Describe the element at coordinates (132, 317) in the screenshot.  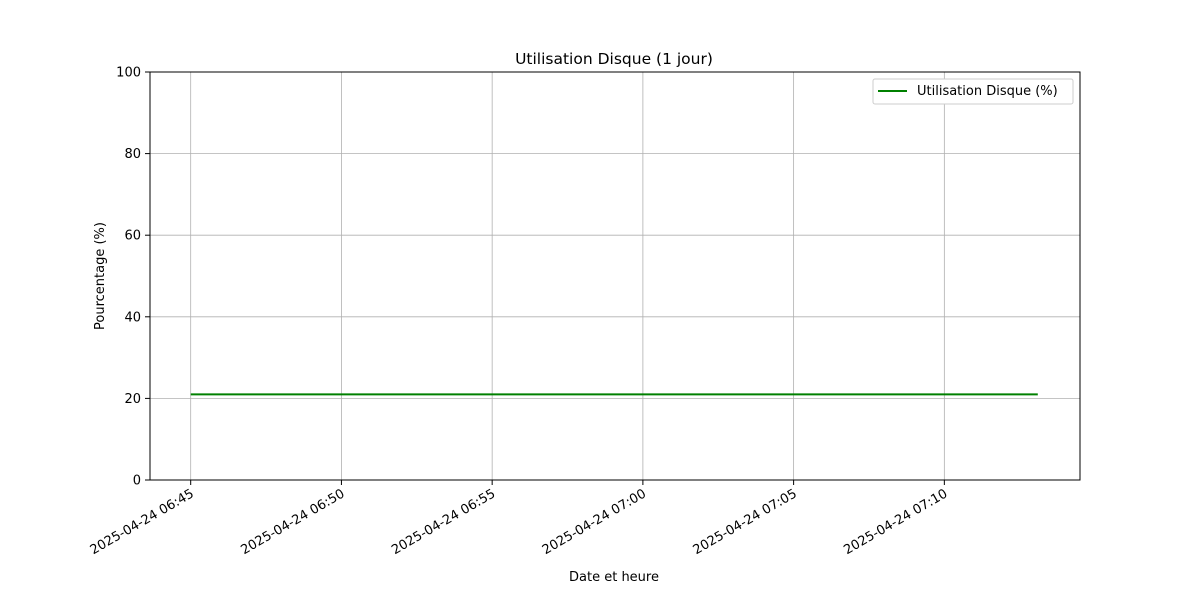
I see `y-tick-label: 40` at that location.